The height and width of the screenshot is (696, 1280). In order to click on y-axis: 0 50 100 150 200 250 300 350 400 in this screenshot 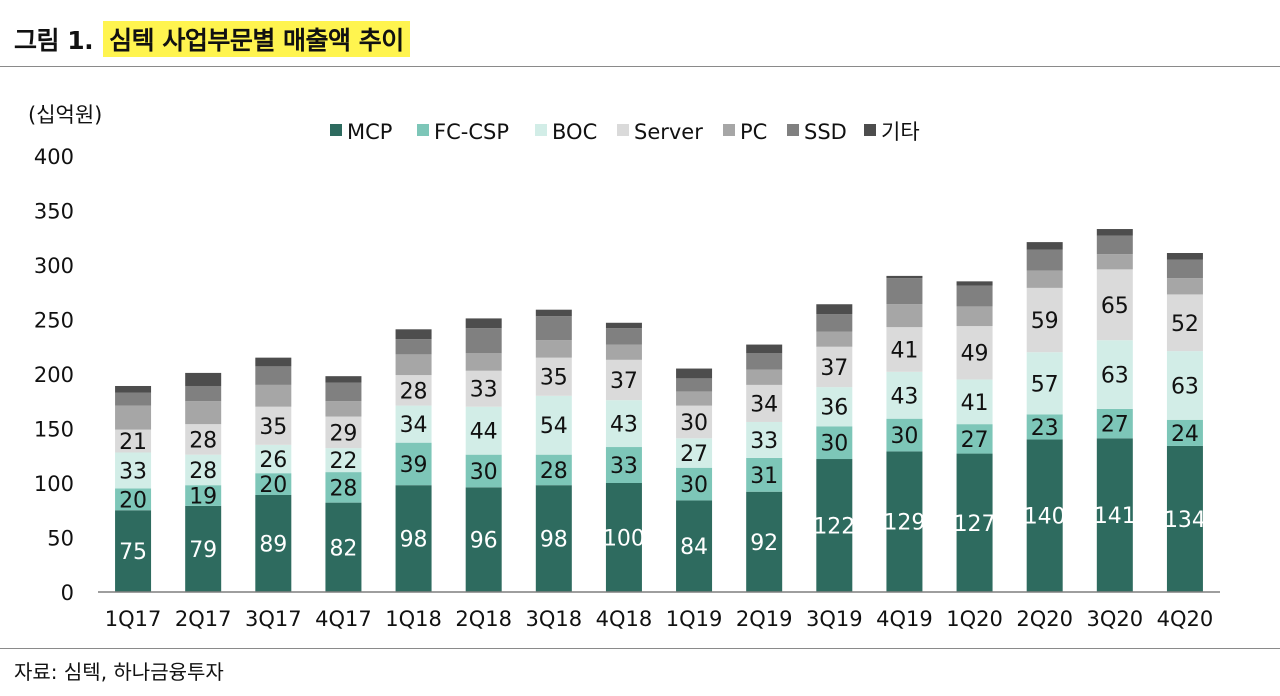, I will do `click(54, 375)`.